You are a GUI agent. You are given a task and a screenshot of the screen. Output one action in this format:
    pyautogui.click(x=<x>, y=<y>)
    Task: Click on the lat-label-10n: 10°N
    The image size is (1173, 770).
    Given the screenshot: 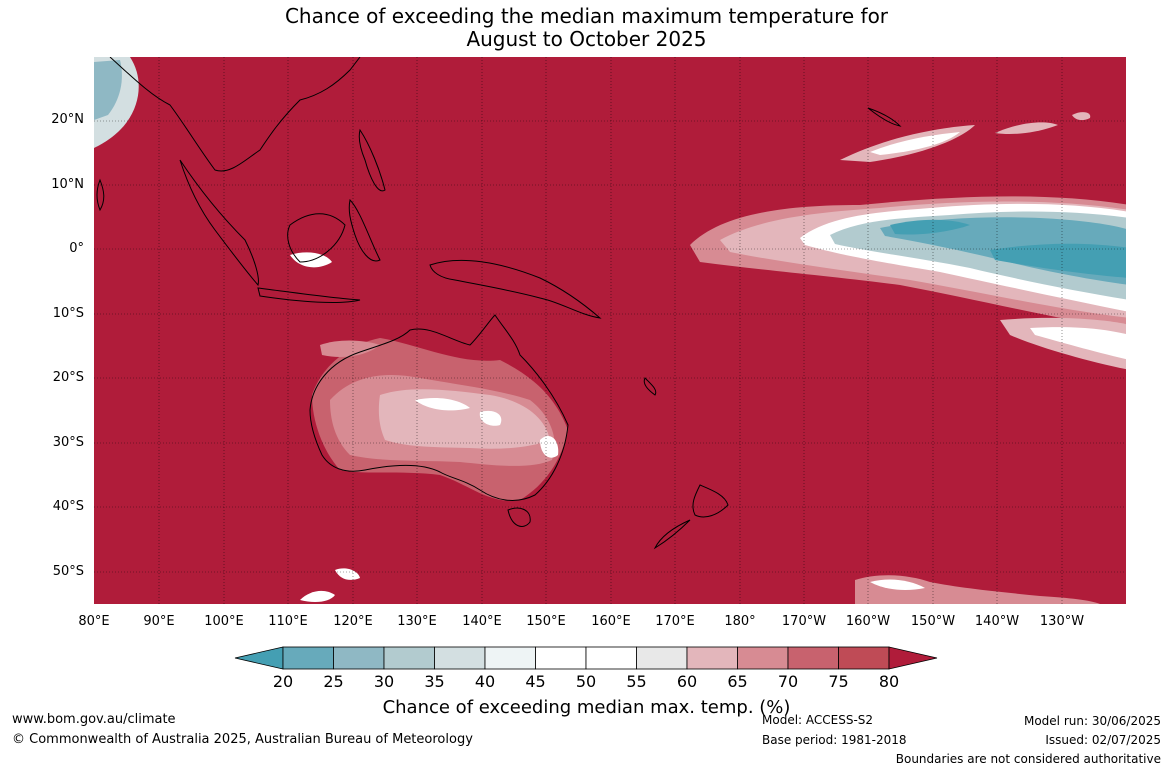 What is the action you would take?
    pyautogui.click(x=67, y=184)
    